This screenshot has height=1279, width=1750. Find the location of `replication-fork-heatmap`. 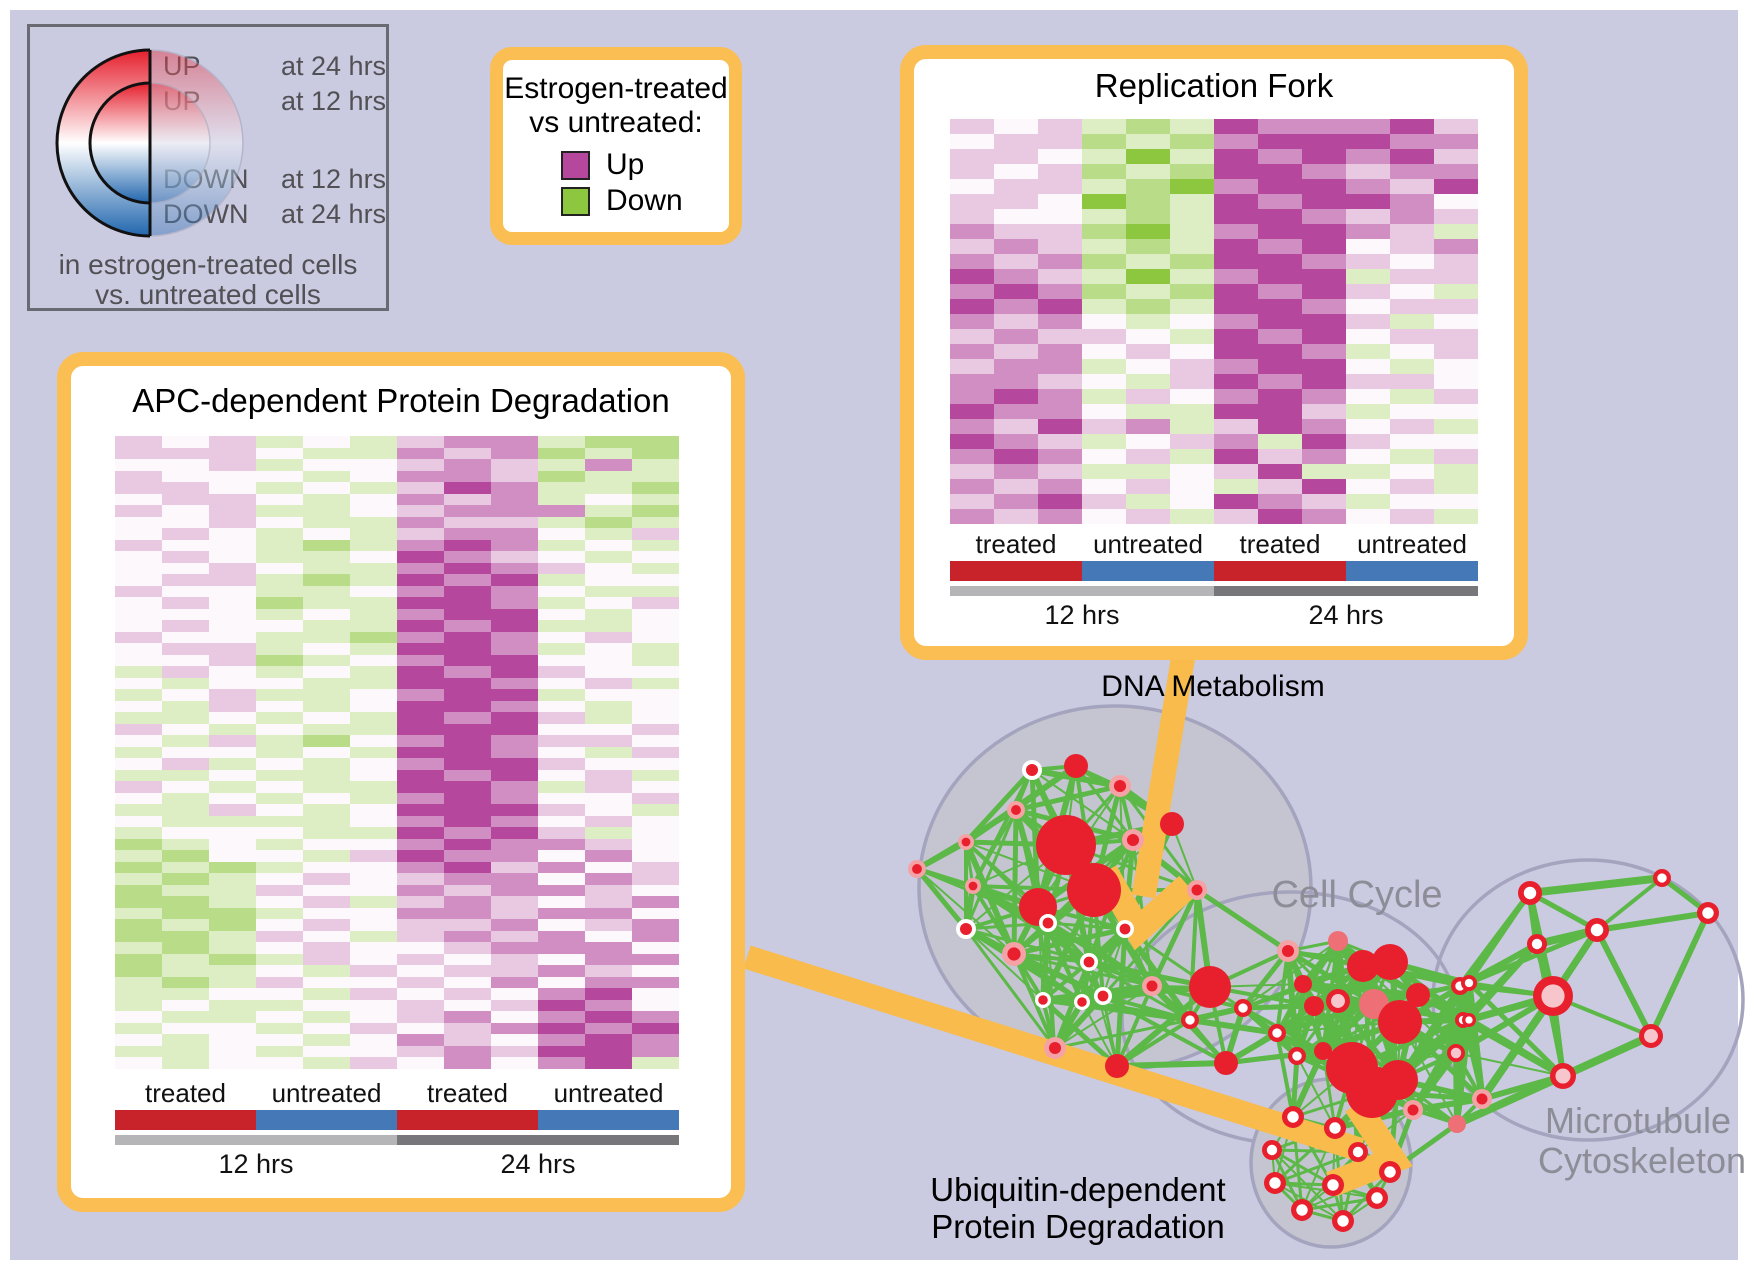

replication-fork-heatmap is located at coordinates (1214, 321).